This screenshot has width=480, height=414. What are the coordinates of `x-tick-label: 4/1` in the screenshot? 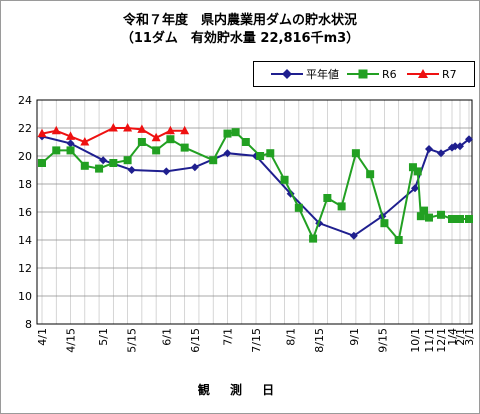 It's located at (42, 337).